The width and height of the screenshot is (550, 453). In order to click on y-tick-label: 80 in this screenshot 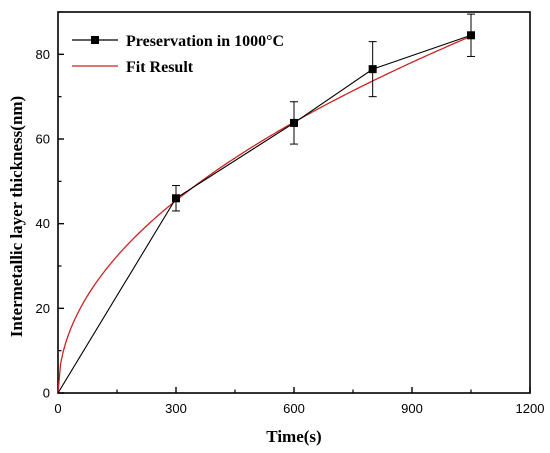, I will do `click(43, 54)`.